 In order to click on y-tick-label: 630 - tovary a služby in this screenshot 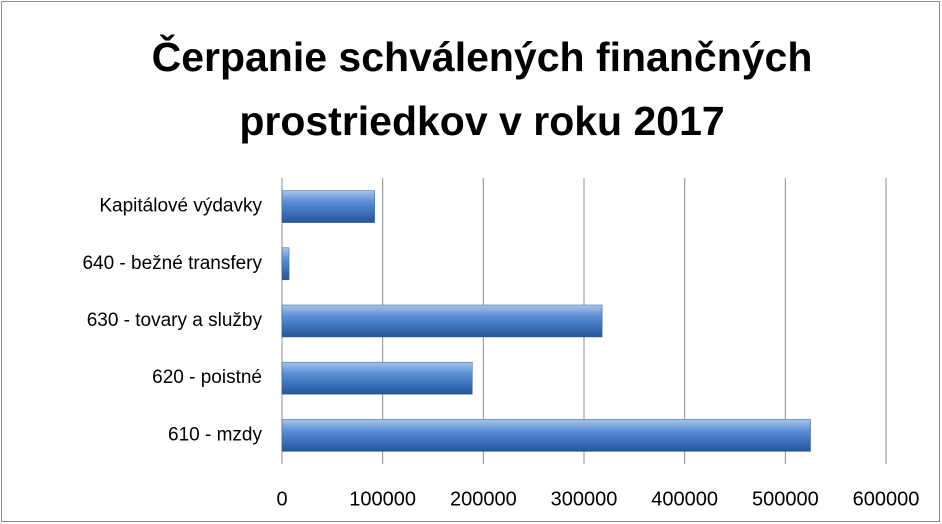, I will do `click(175, 320)`.